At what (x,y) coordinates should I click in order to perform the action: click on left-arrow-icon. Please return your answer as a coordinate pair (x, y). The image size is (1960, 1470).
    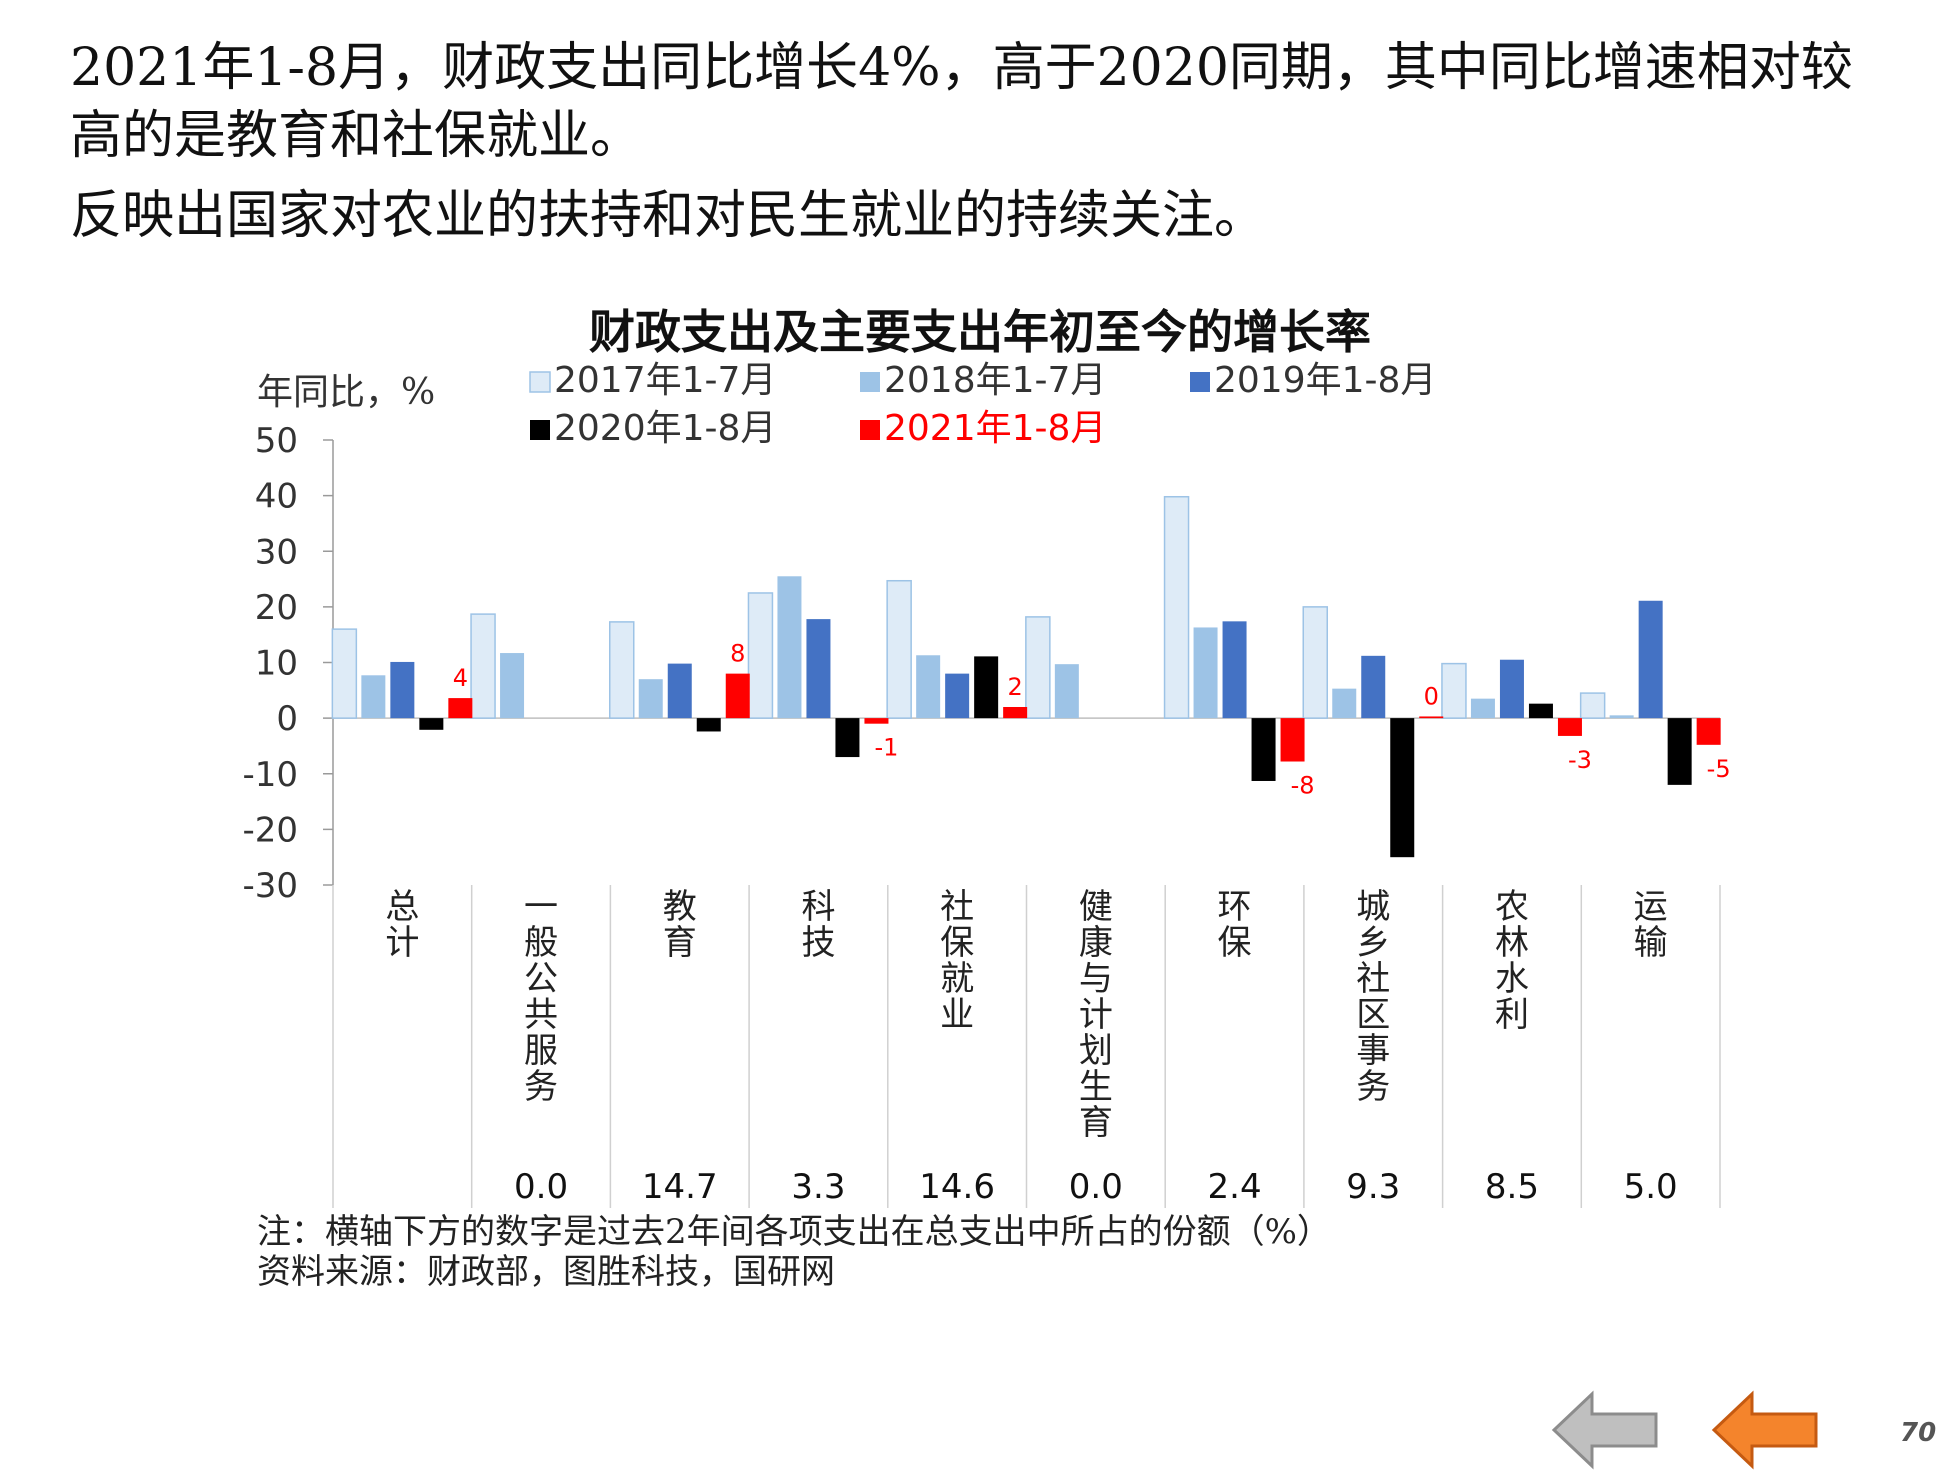
    Looking at the image, I should click on (1764, 1430).